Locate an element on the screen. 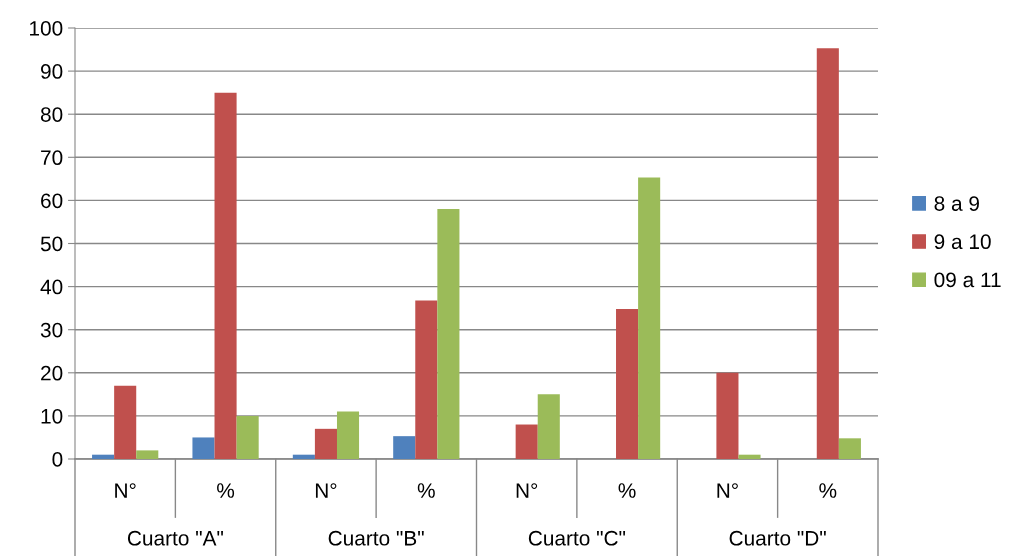 This screenshot has width=1021, height=556. y-tick-label: 20 is located at coordinates (52, 373).